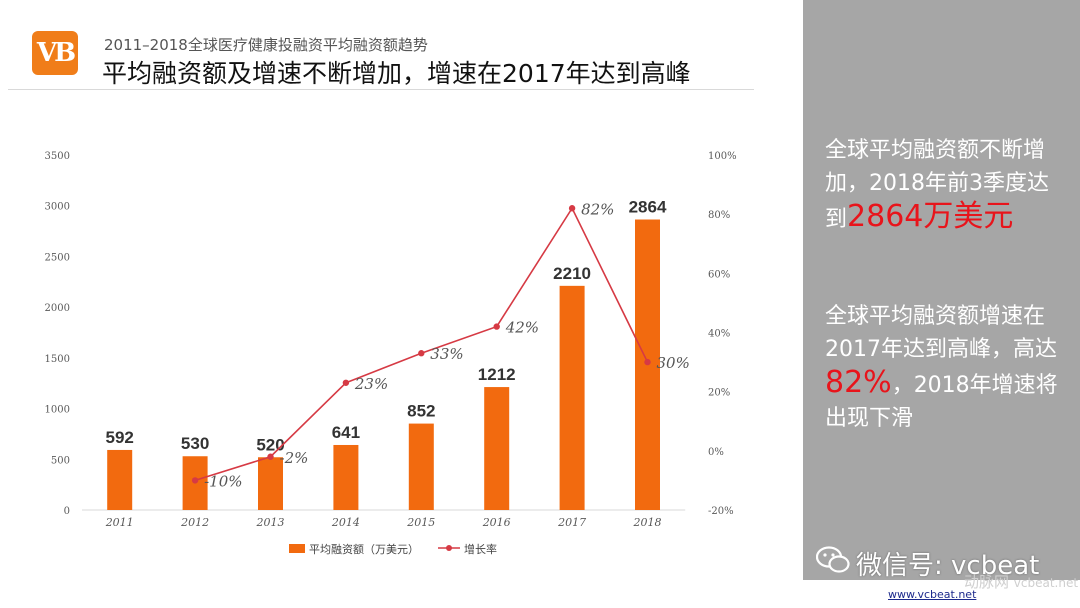 This screenshot has height=608, width=1080. What do you see at coordinates (480, 549) in the screenshot?
I see `legend-line-label: 增长率` at bounding box center [480, 549].